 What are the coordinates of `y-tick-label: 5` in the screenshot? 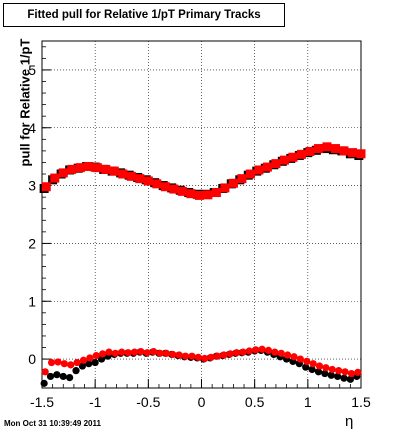 It's located at (32, 70).